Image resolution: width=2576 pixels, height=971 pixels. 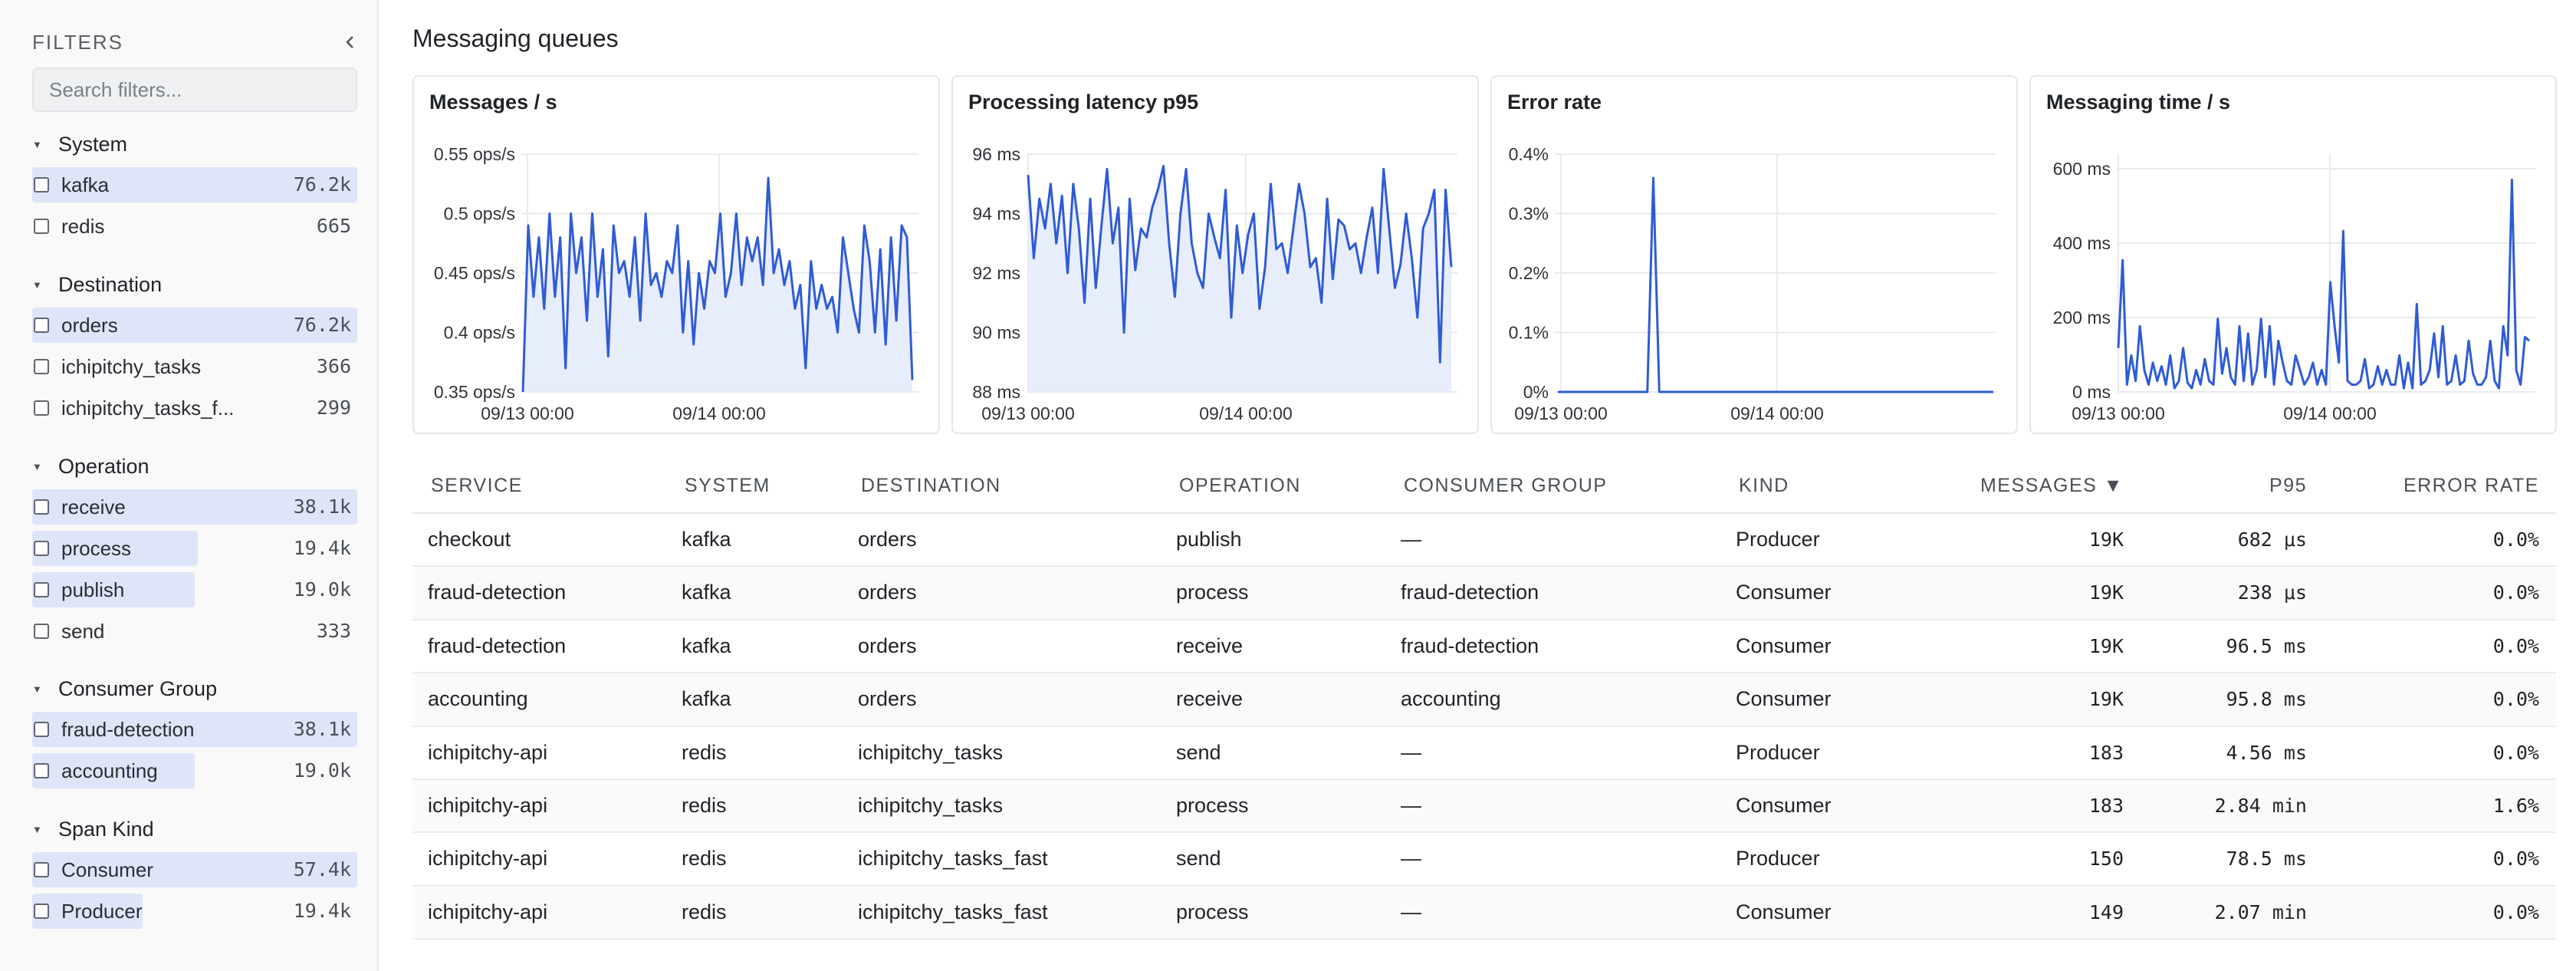 What do you see at coordinates (195, 631) in the screenshot?
I see `filter-item: send 333` at bounding box center [195, 631].